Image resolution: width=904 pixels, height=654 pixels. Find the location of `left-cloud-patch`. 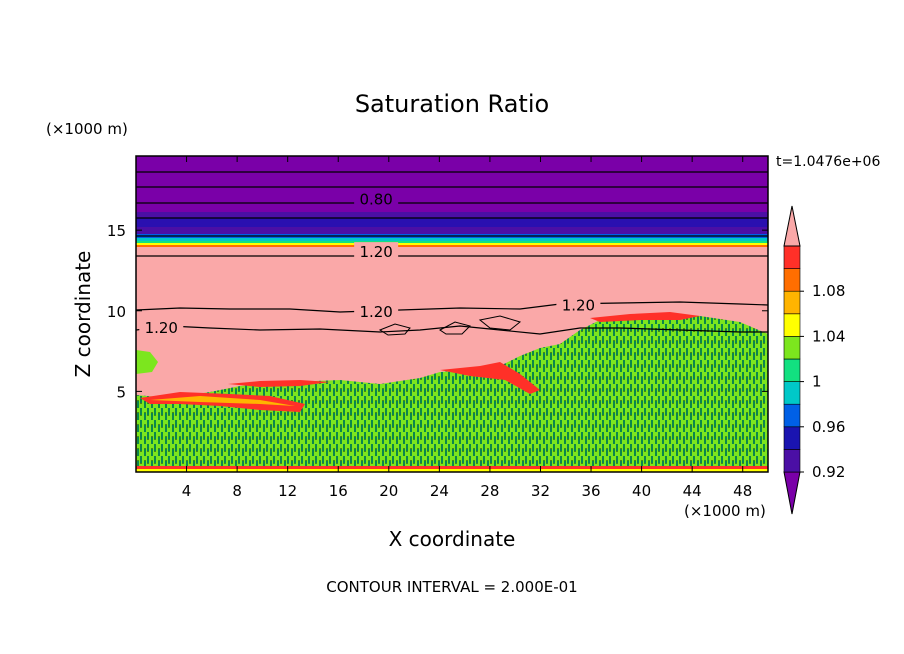

left-cloud-patch is located at coordinates (147, 362).